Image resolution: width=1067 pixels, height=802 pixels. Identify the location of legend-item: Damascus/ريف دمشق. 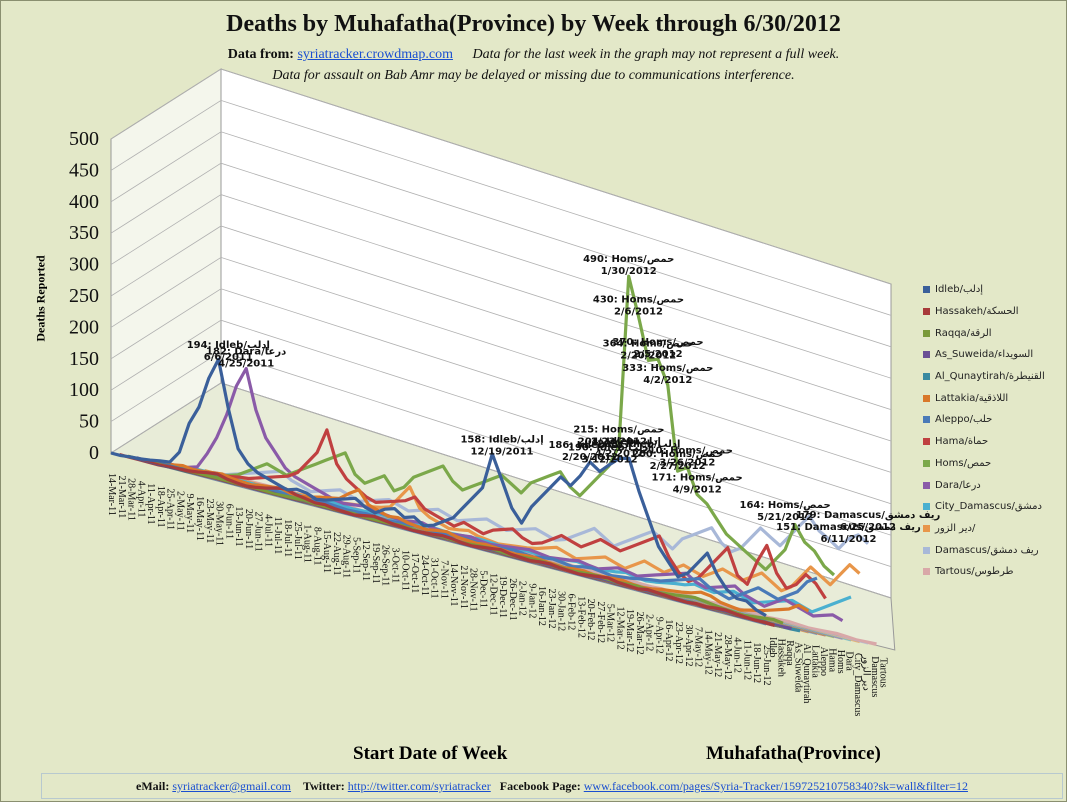
(993, 550).